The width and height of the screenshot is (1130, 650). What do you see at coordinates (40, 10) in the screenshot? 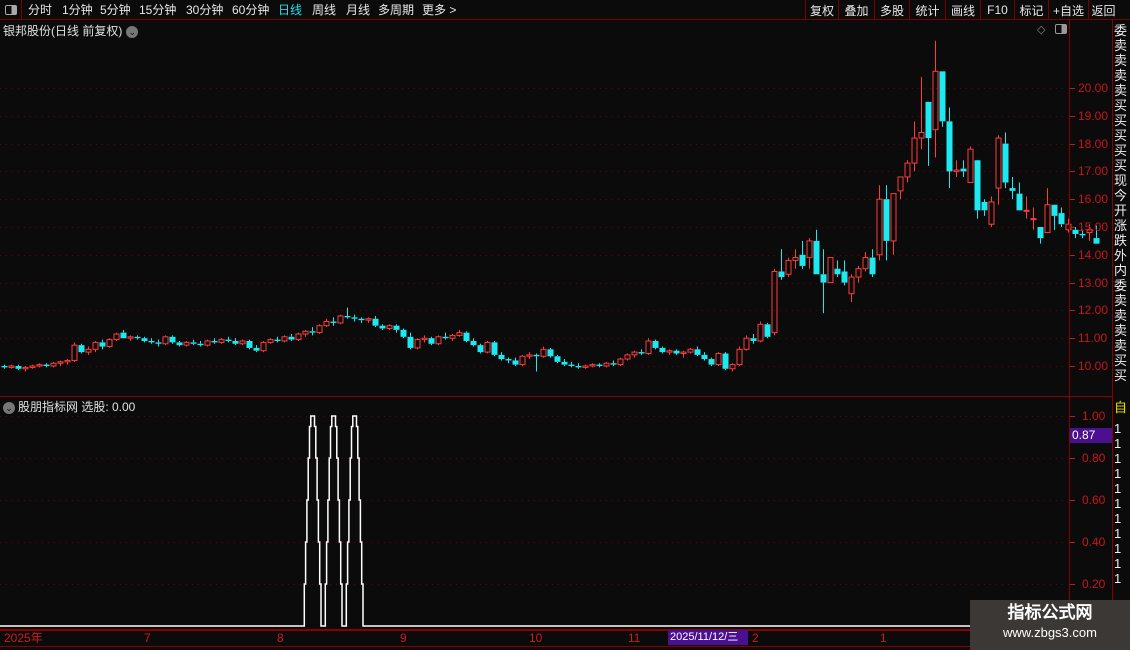
I see `period-tab: 分时` at bounding box center [40, 10].